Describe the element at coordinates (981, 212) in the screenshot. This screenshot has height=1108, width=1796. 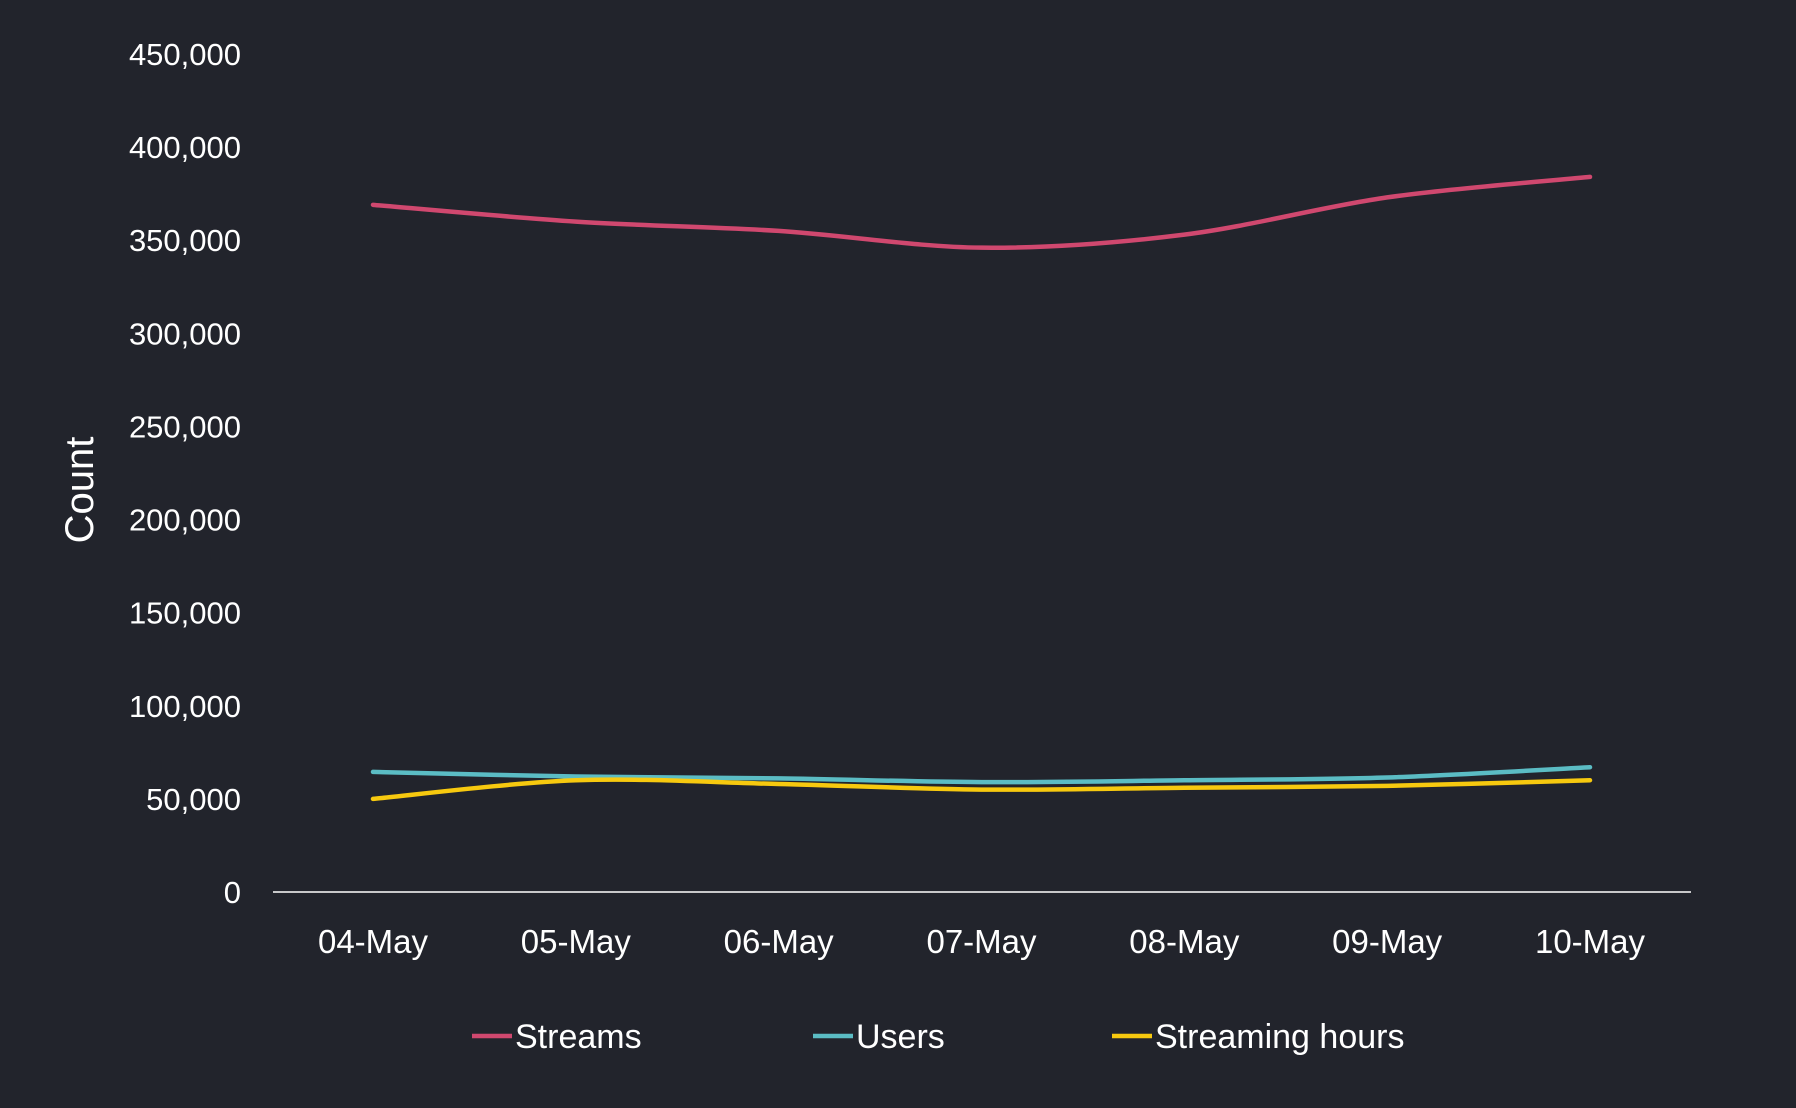
I see `series-line-streams` at that location.